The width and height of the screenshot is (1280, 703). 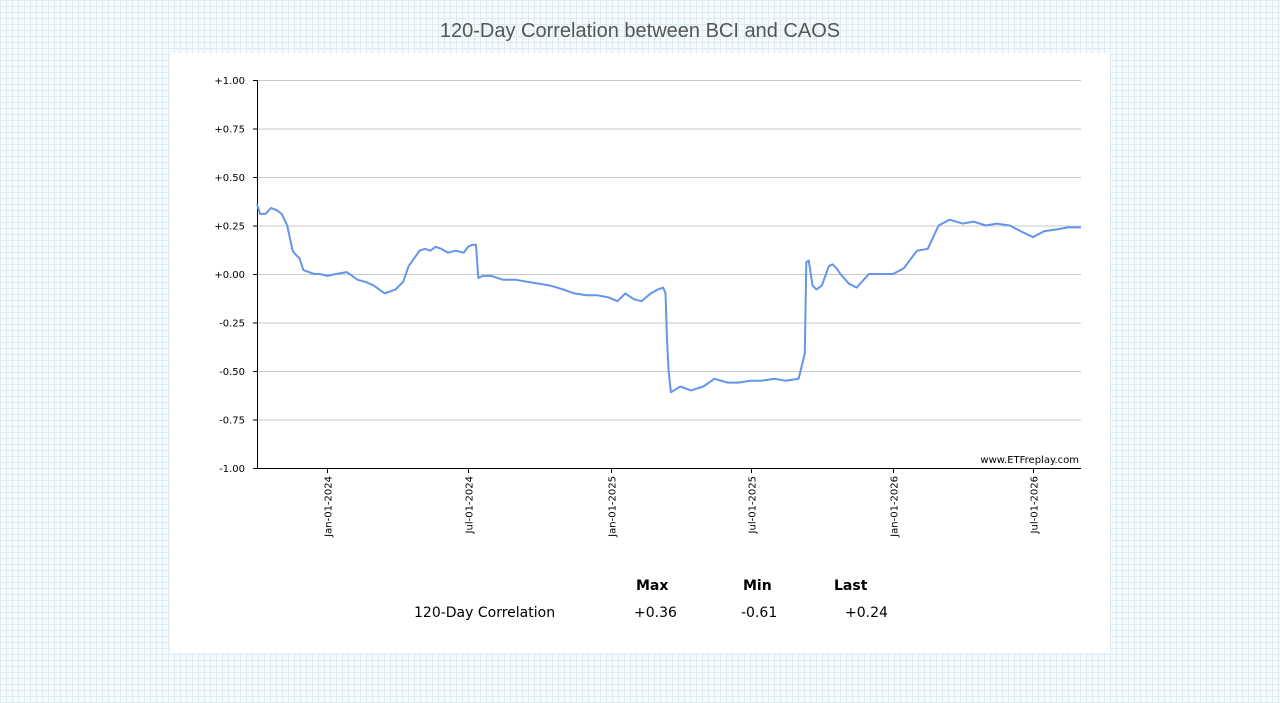 I want to click on x-tick-label: Jan-01-2026, so click(x=895, y=507).